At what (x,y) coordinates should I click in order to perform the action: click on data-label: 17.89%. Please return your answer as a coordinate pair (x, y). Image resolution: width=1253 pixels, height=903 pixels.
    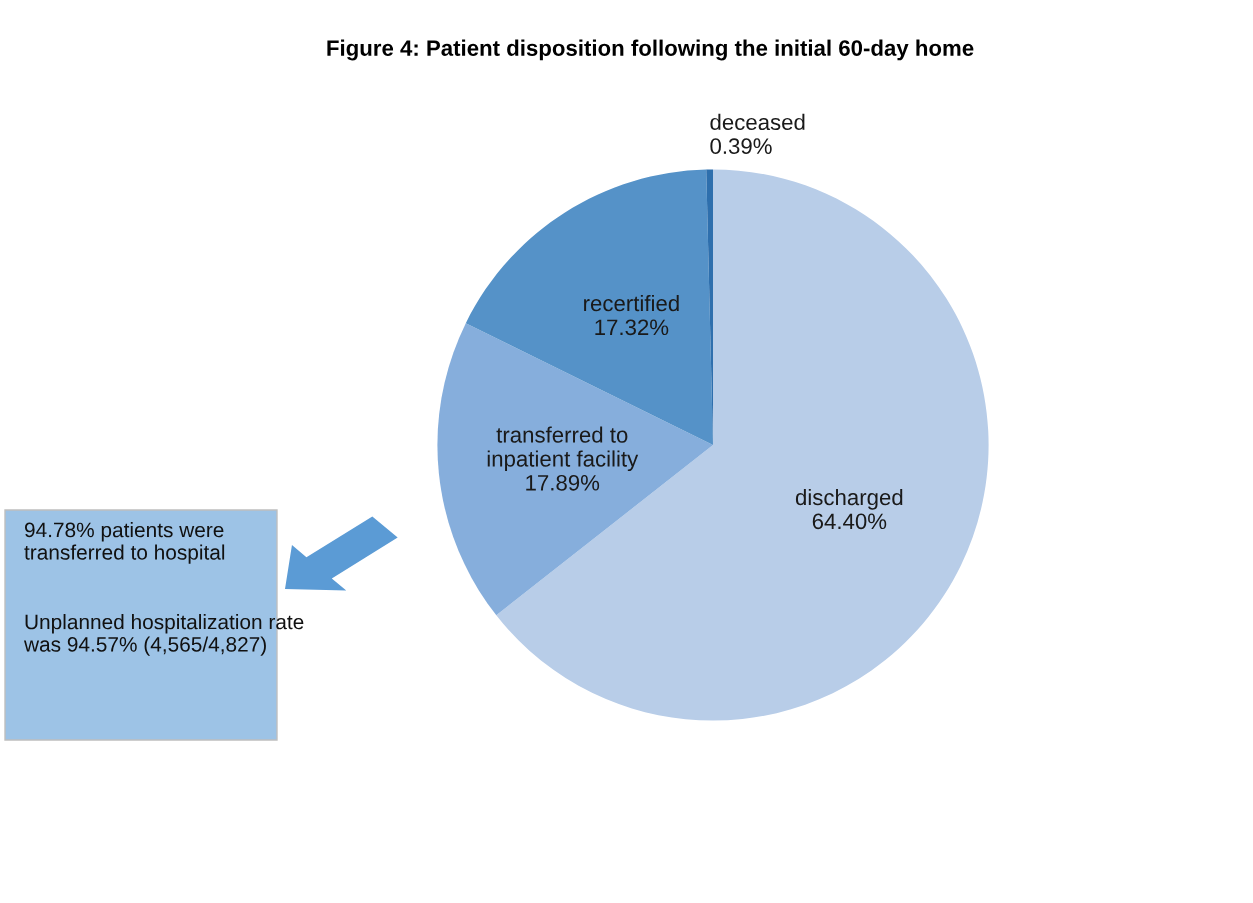
    Looking at the image, I should click on (563, 482).